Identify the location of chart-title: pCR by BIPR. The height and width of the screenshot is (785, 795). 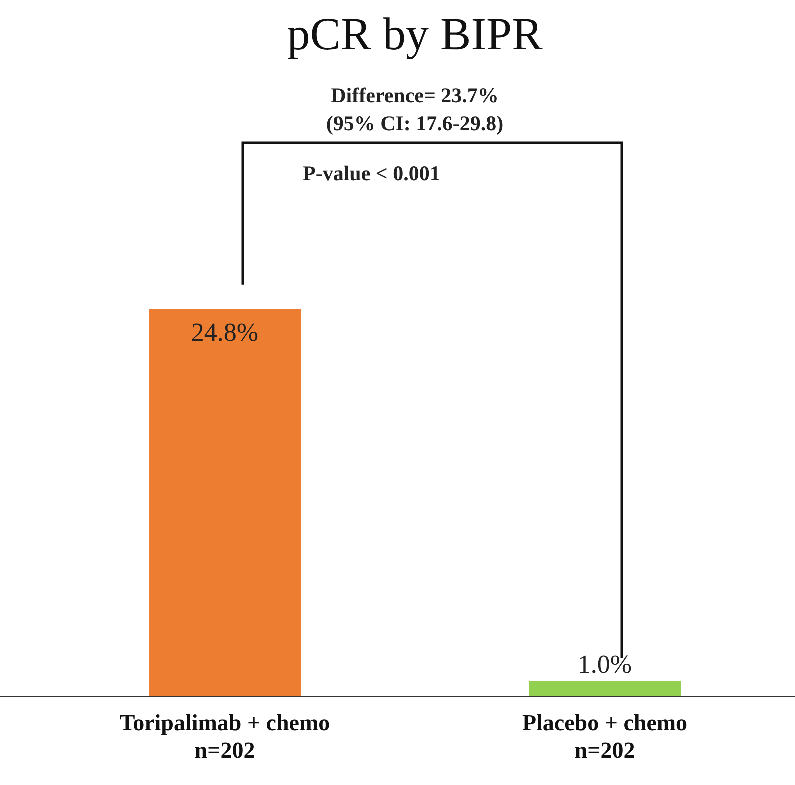
(415, 34).